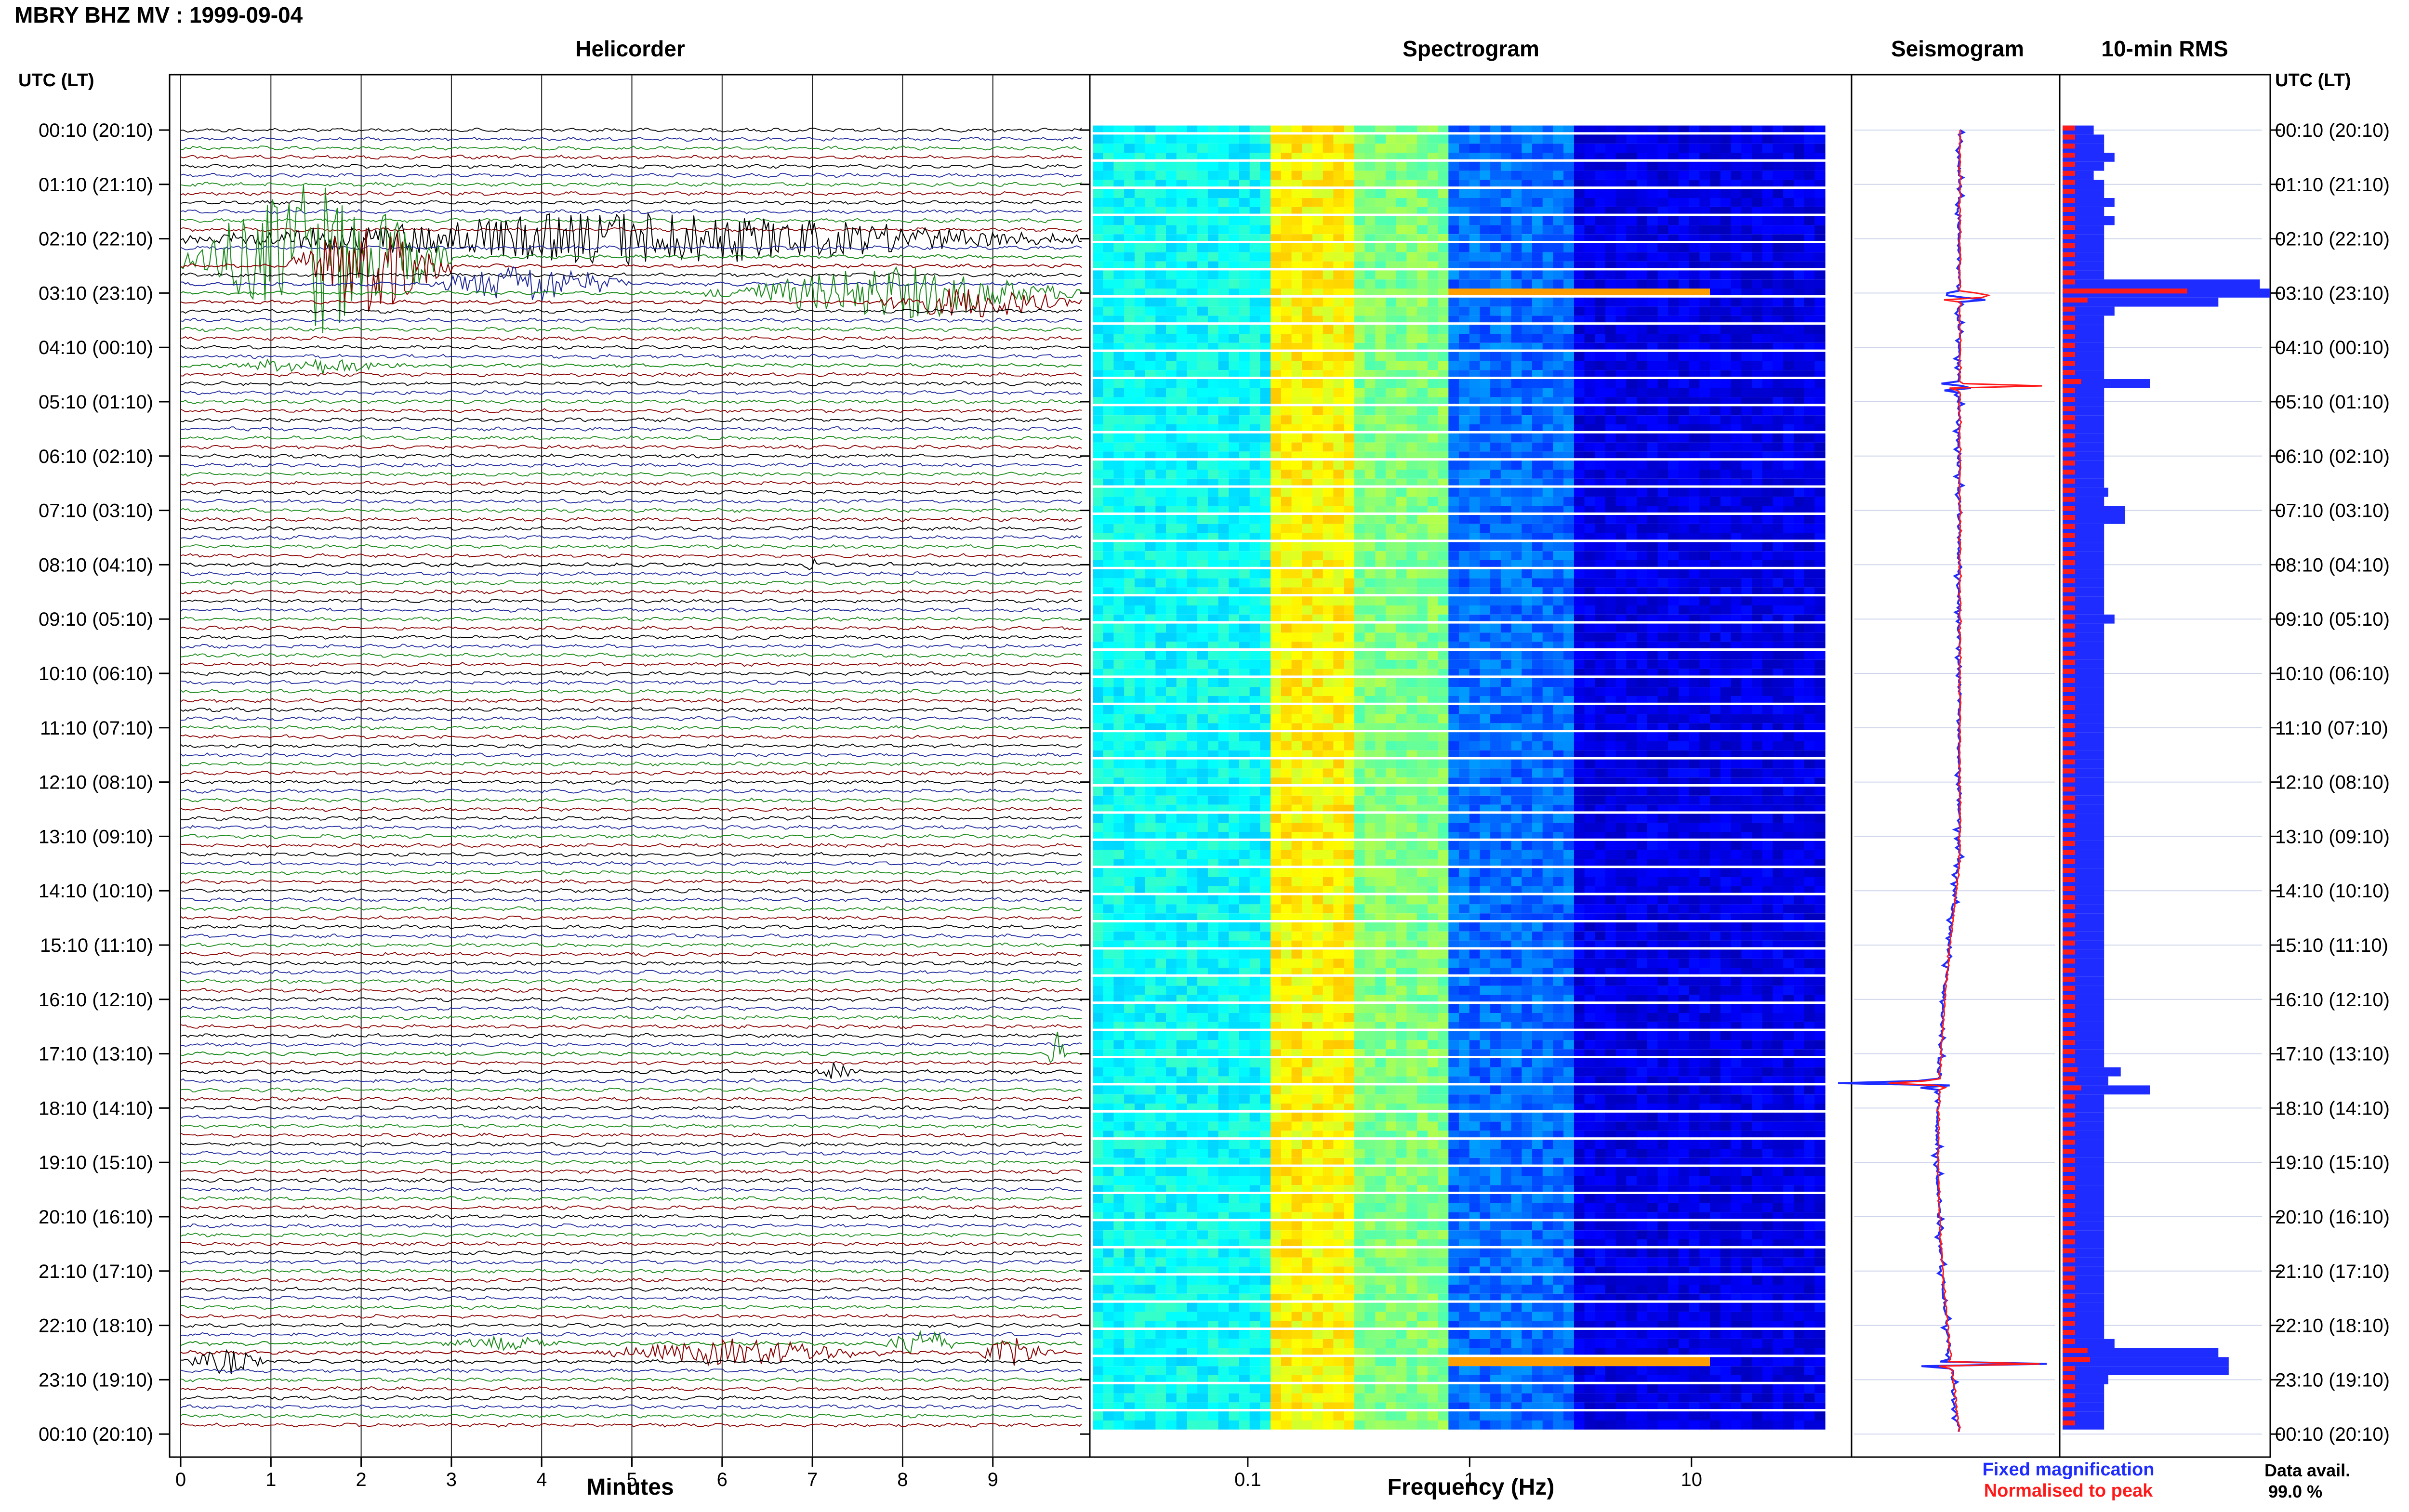 The height and width of the screenshot is (1512, 2409). What do you see at coordinates (158, 14) in the screenshot?
I see `page-title: MBRY BHZ MV : 1999-09-04` at bounding box center [158, 14].